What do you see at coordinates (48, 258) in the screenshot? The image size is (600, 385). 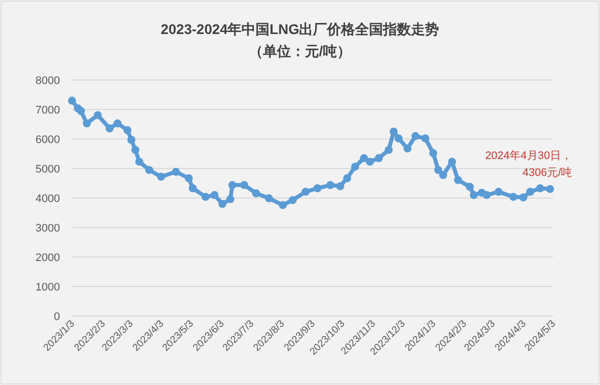 I see `y-tick-label: 2000` at bounding box center [48, 258].